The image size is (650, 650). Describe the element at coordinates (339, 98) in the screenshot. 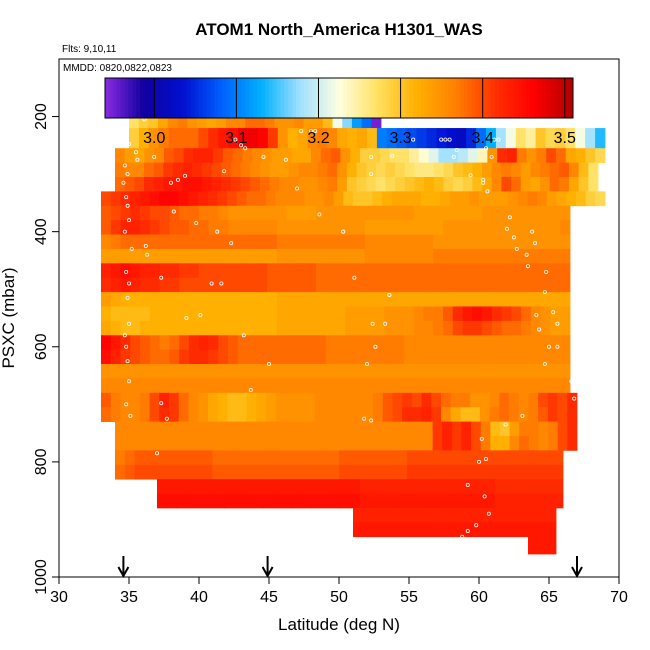

I see `colorbar-frame` at that location.